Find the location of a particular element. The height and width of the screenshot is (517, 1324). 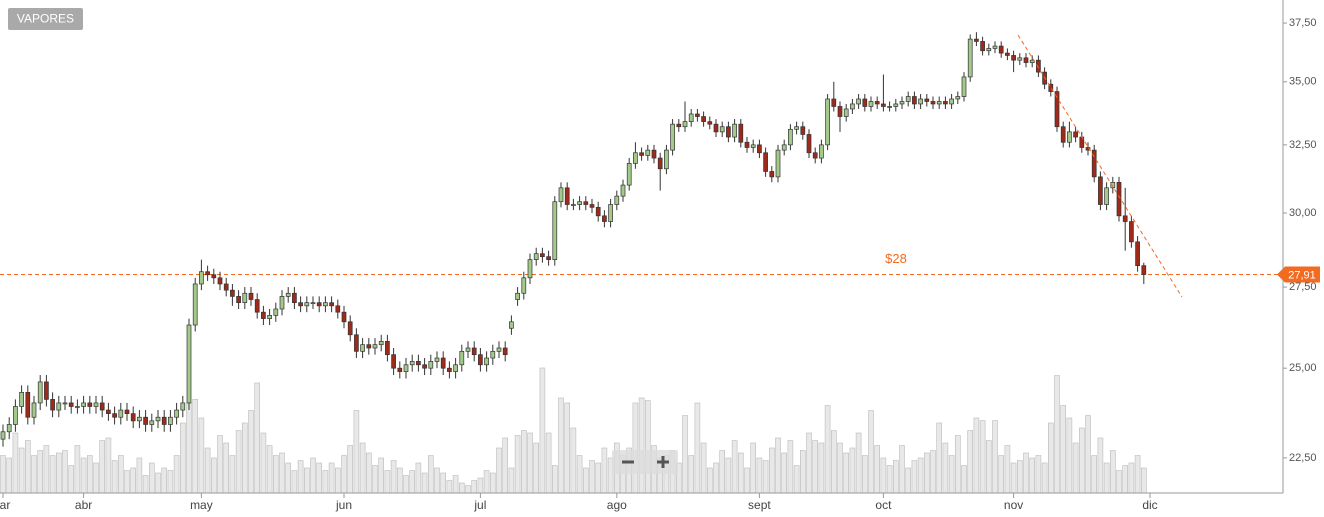

symbol-label: VAPORES is located at coordinates (45, 19).